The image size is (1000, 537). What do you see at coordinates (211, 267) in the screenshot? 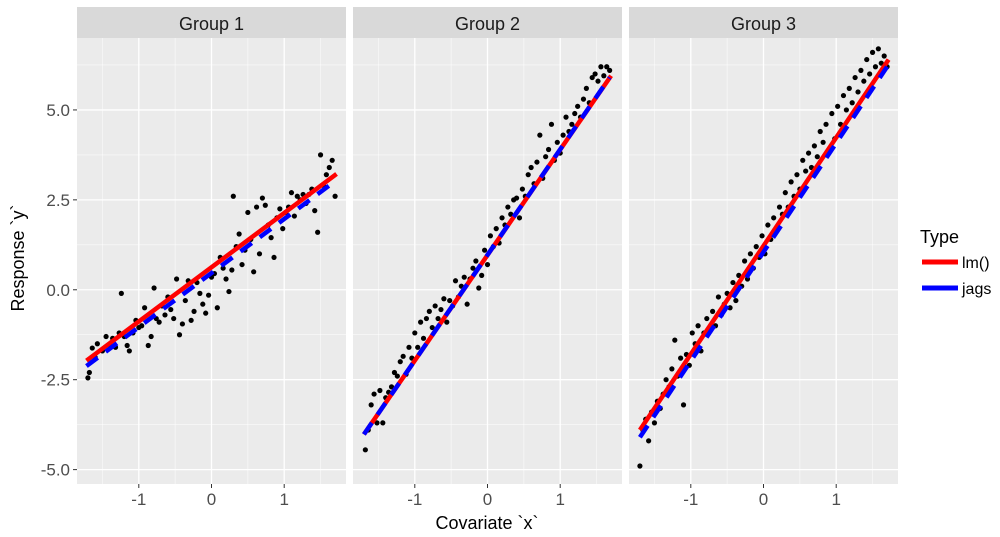
I see `lm-fit-line` at bounding box center [211, 267].